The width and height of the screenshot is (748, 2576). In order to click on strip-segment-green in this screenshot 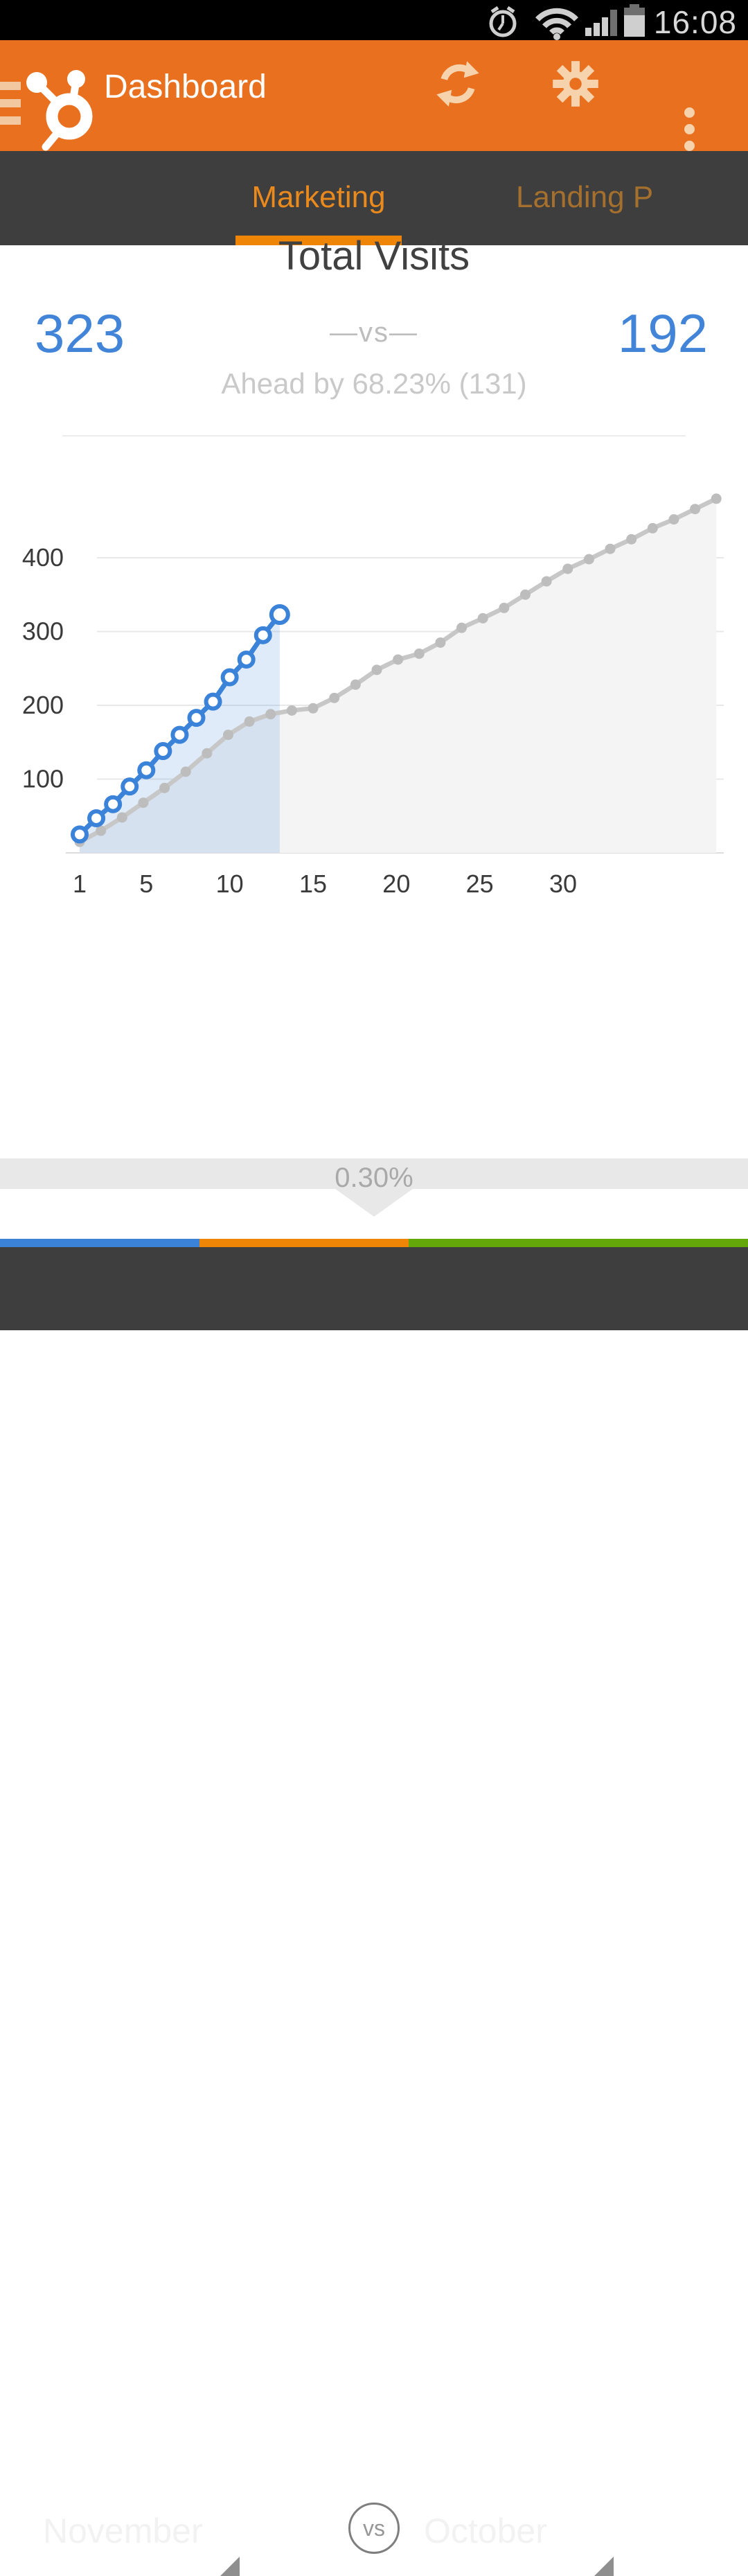, I will do `click(578, 1243)`.